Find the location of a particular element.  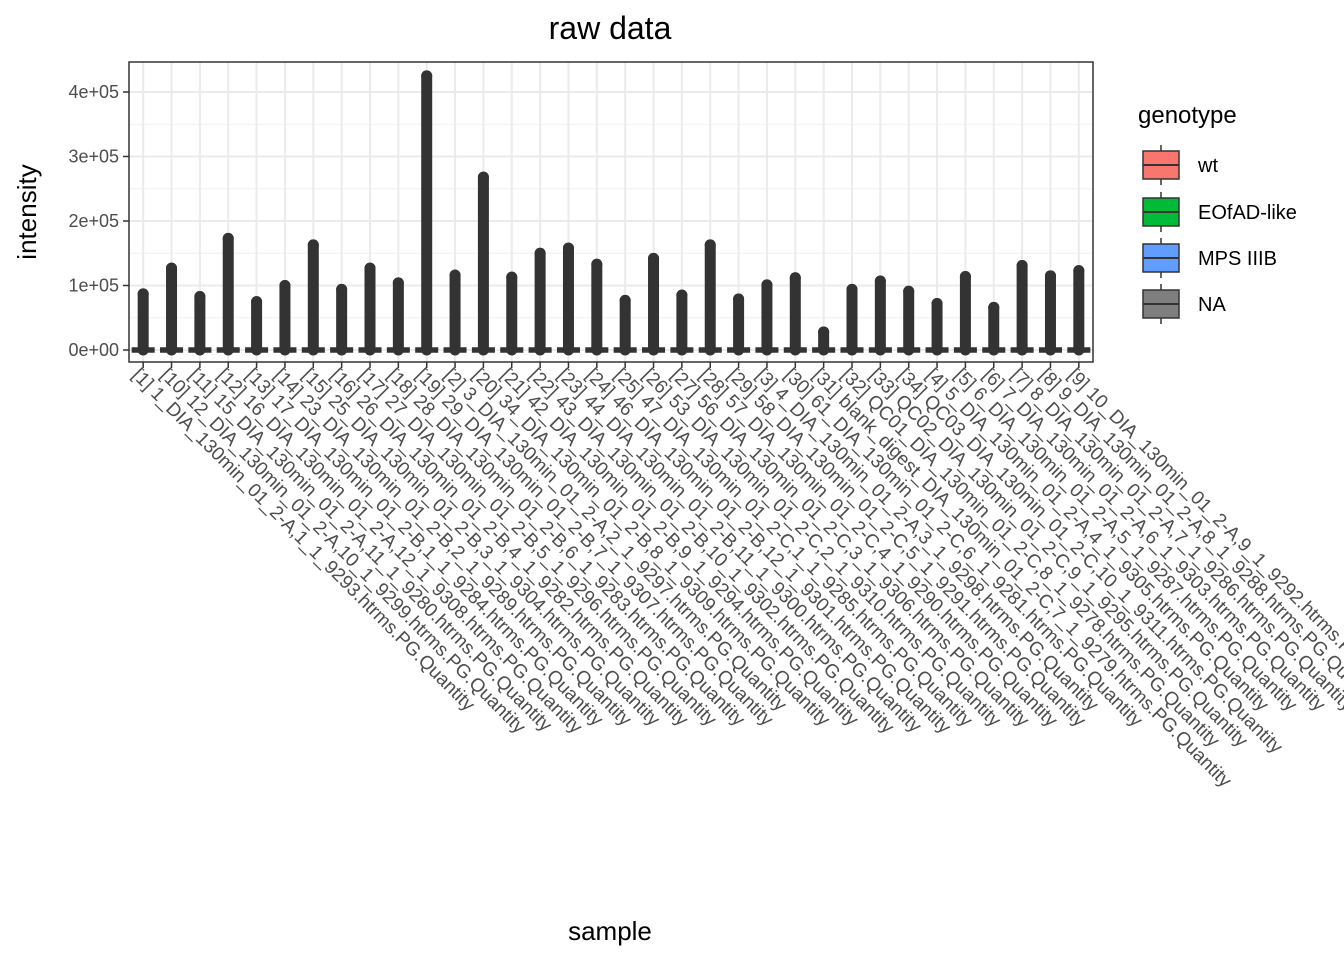

x-axis-title: sample is located at coordinates (610, 931).